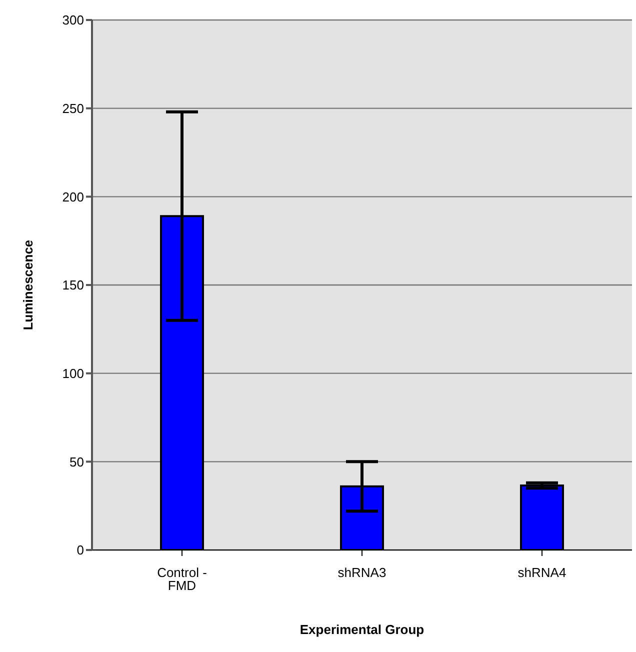  What do you see at coordinates (73, 373) in the screenshot?
I see `y-tick-label: 100` at bounding box center [73, 373].